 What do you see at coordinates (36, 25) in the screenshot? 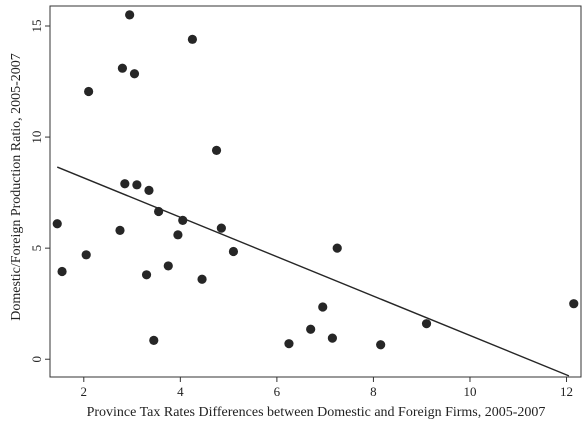
I see `y-tick-label: 15` at bounding box center [36, 25].